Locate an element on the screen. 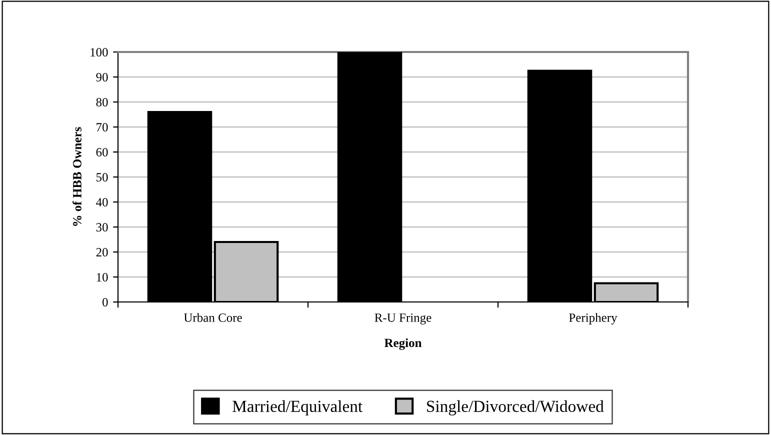 The image size is (771, 435). y-axis-title: % of HBB Owners is located at coordinates (77, 176).